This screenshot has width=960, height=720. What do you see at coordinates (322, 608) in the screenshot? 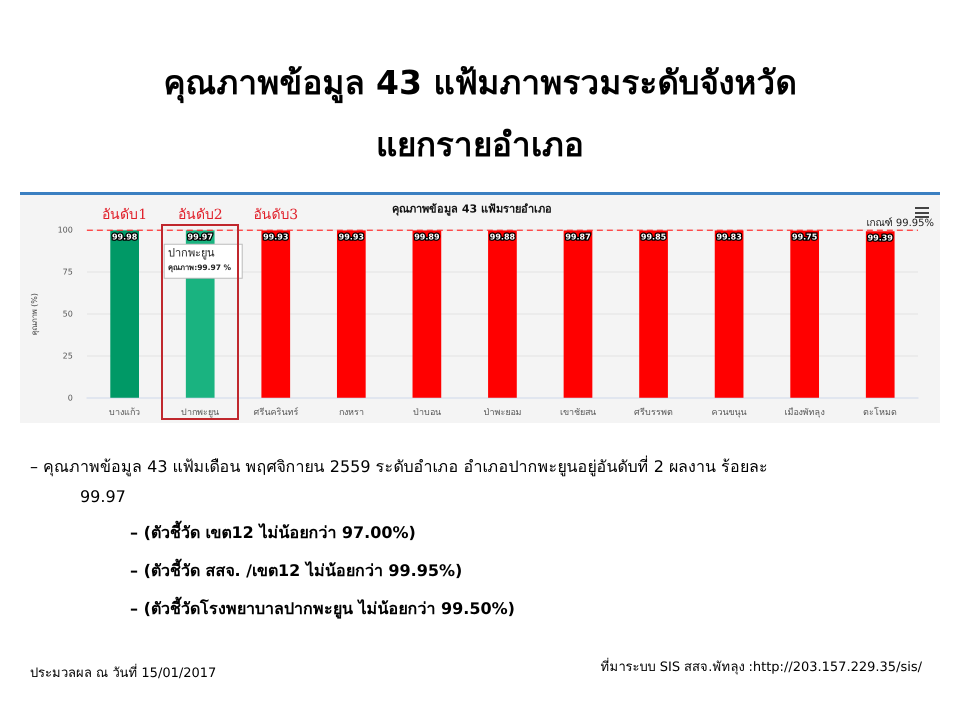
I see `text: – (ตัวชี้วัดโรงพยาบาลปากพะยูน ไม่น้อยกว่า 99.50%)` at bounding box center [322, 608].